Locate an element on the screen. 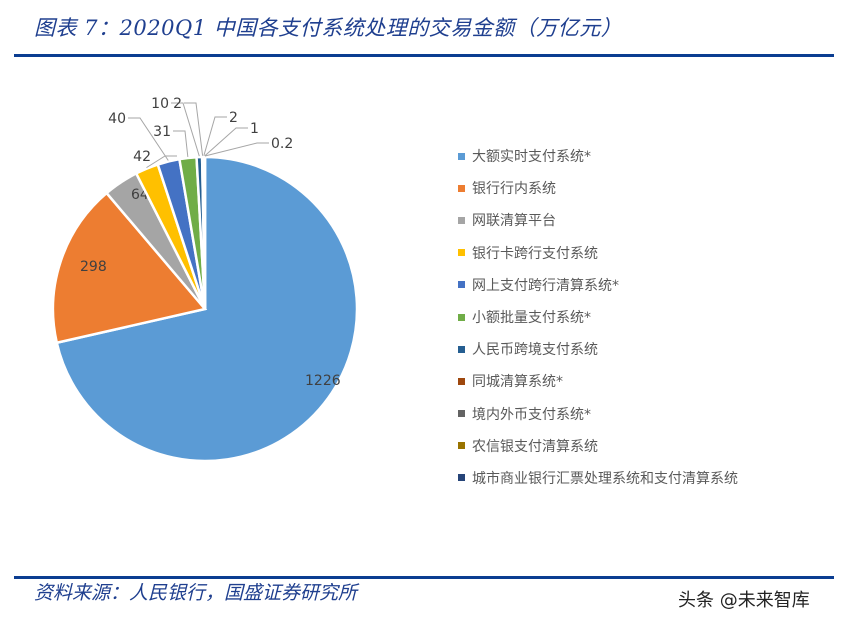  data-label: 298 is located at coordinates (93, 267).